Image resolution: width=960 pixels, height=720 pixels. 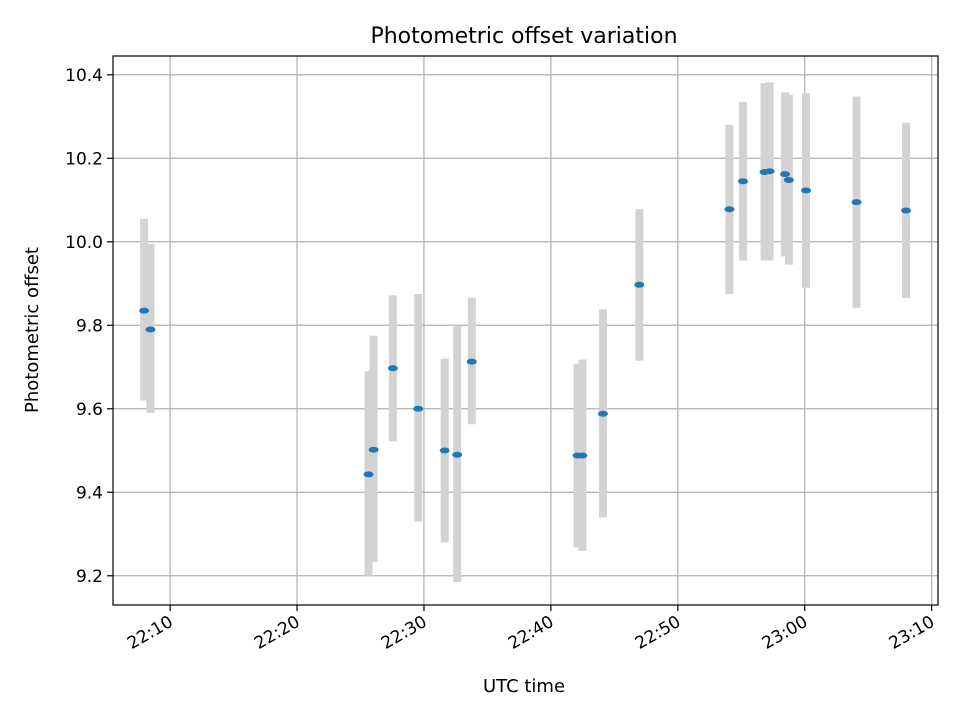 I want to click on y-tick-label: 9.2, so click(x=89, y=577).